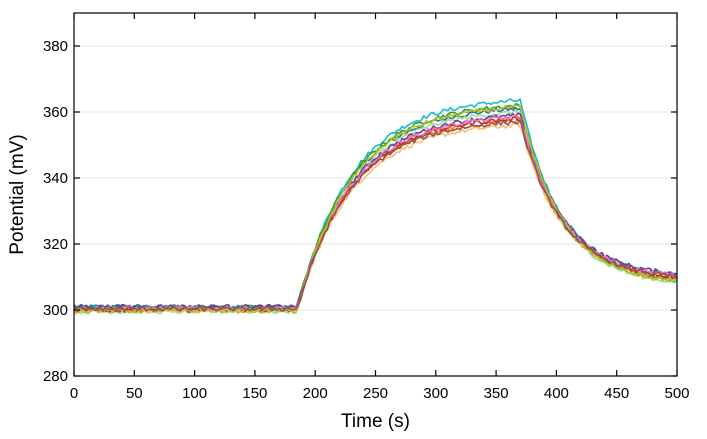 This screenshot has height=439, width=707. What do you see at coordinates (55, 376) in the screenshot?
I see `y-tick-label: 280` at bounding box center [55, 376].